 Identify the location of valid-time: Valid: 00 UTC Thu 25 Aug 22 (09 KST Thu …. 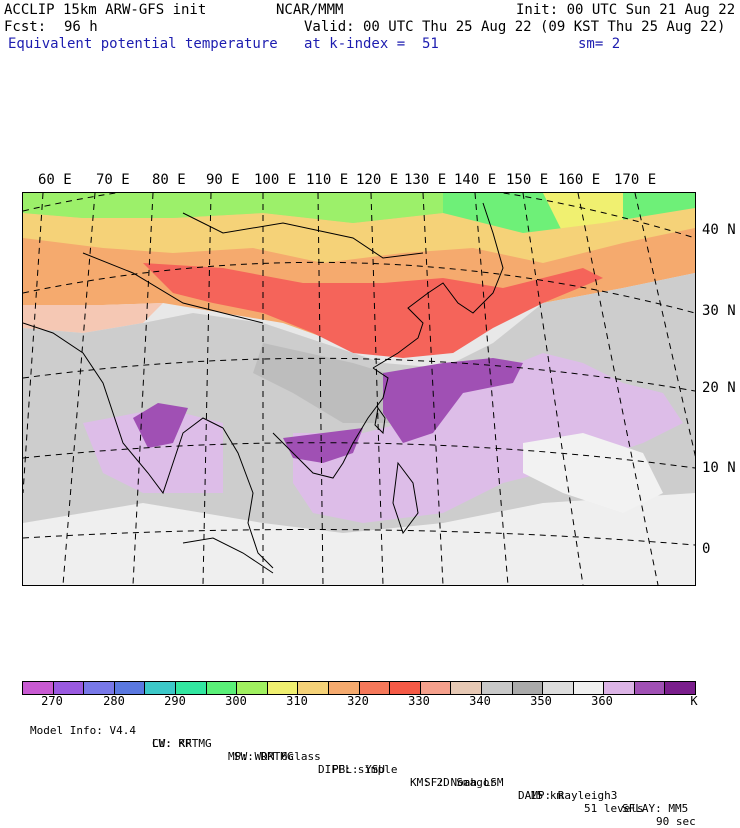
(515, 27).